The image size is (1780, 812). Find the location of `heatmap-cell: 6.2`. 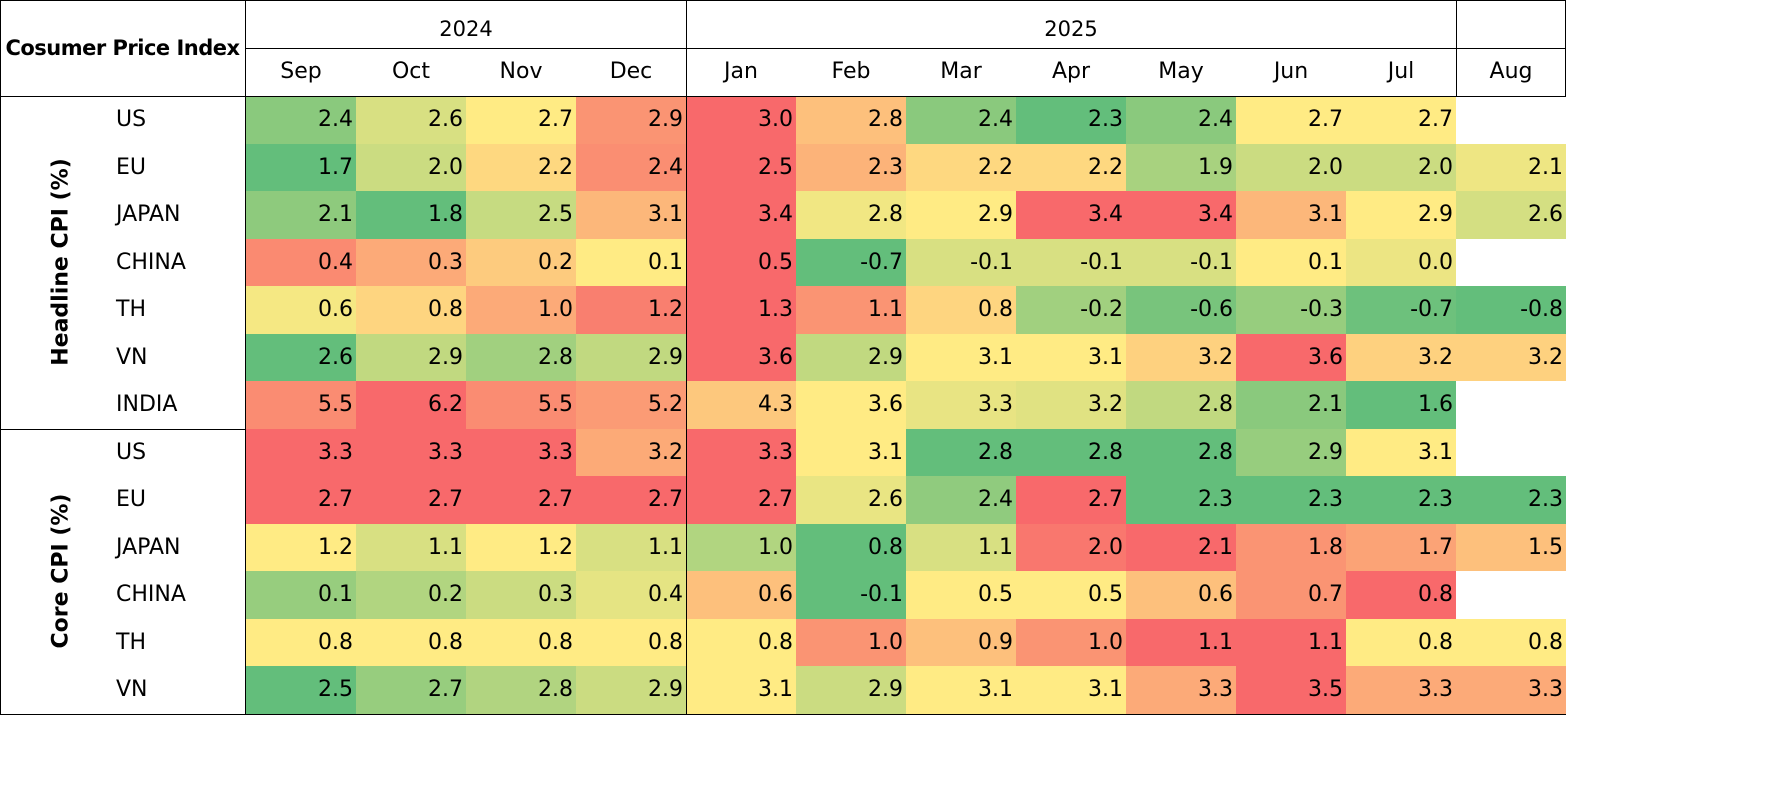

heatmap-cell: 6.2 is located at coordinates (411, 405).